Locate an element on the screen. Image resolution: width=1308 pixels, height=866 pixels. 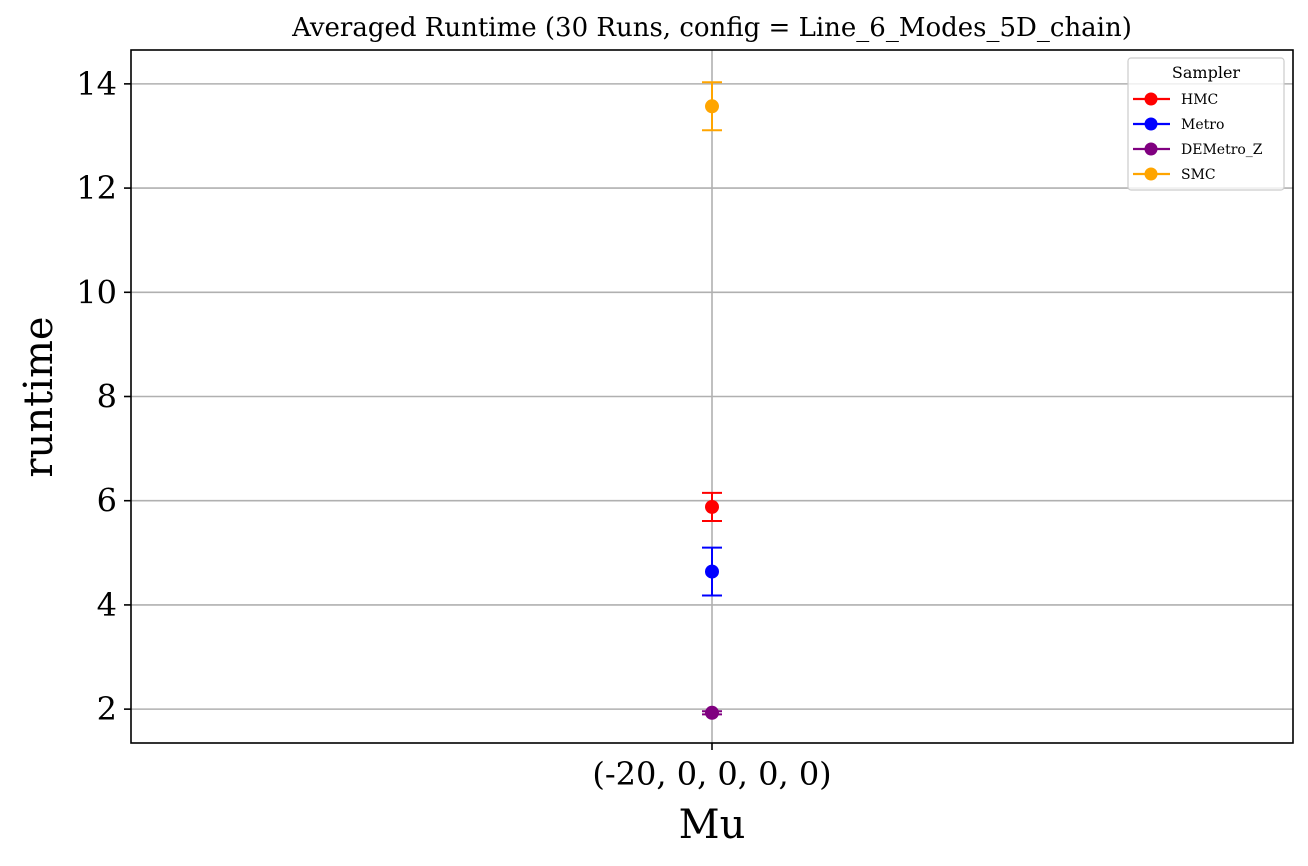
y-tick-label: 12 is located at coordinates (96, 188).